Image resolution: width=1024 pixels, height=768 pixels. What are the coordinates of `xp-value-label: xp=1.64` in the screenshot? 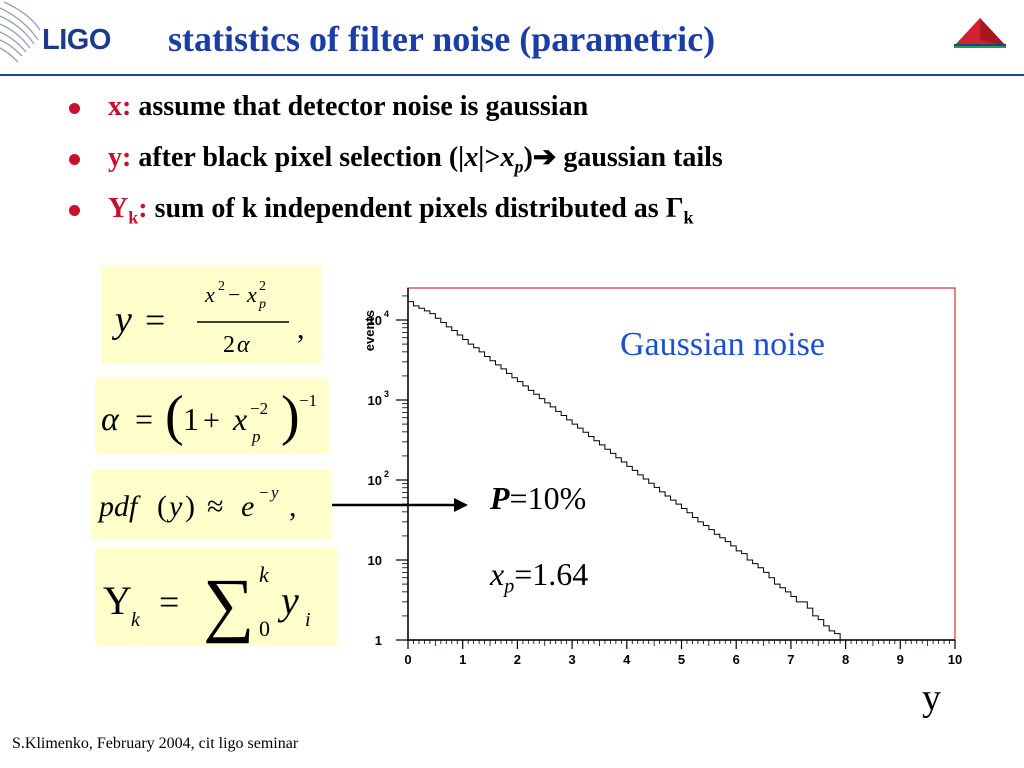 It's located at (539, 577).